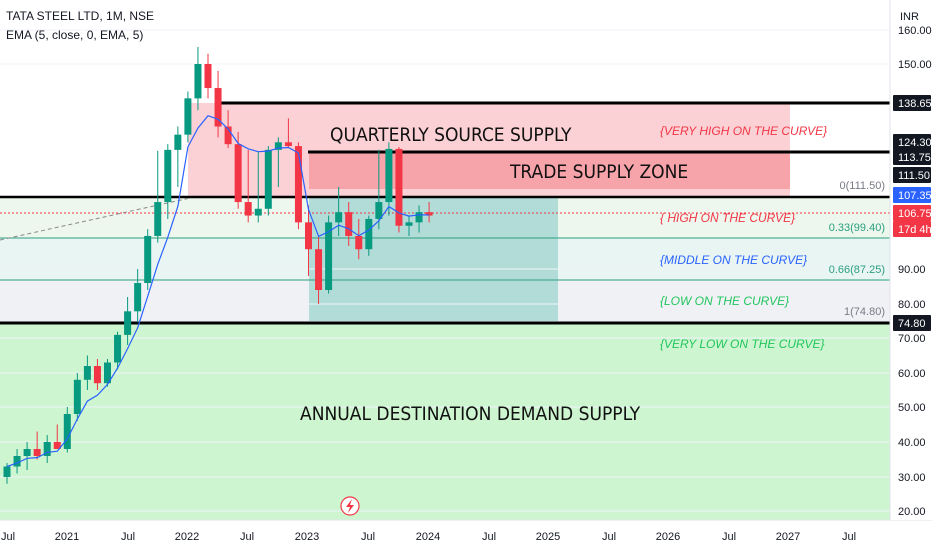  Describe the element at coordinates (733, 260) in the screenshot. I see `middle-label: {MIDDLE ON THE CURVE}` at that location.